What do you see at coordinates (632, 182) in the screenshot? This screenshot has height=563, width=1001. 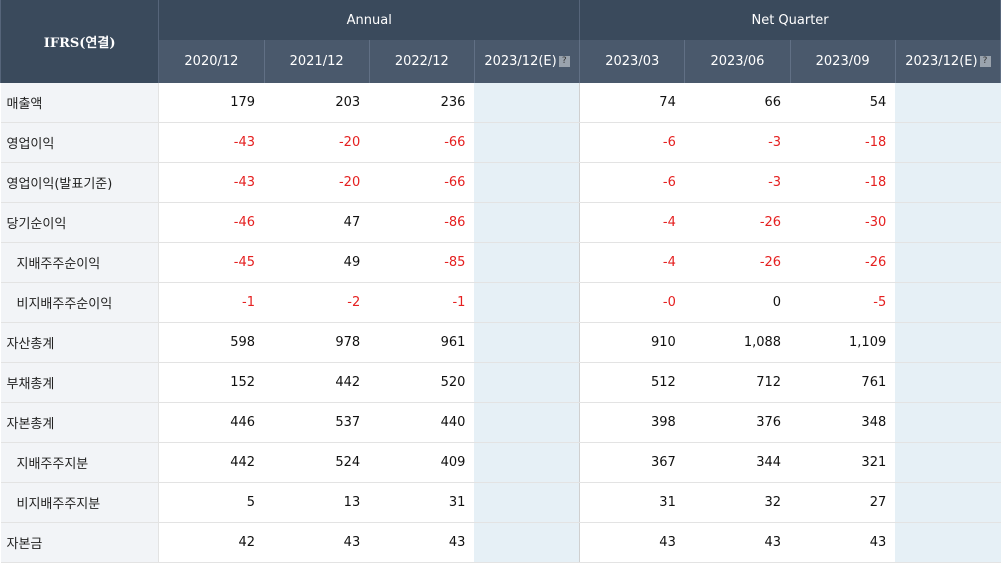 I see `value-cell: -6` at bounding box center [632, 182].